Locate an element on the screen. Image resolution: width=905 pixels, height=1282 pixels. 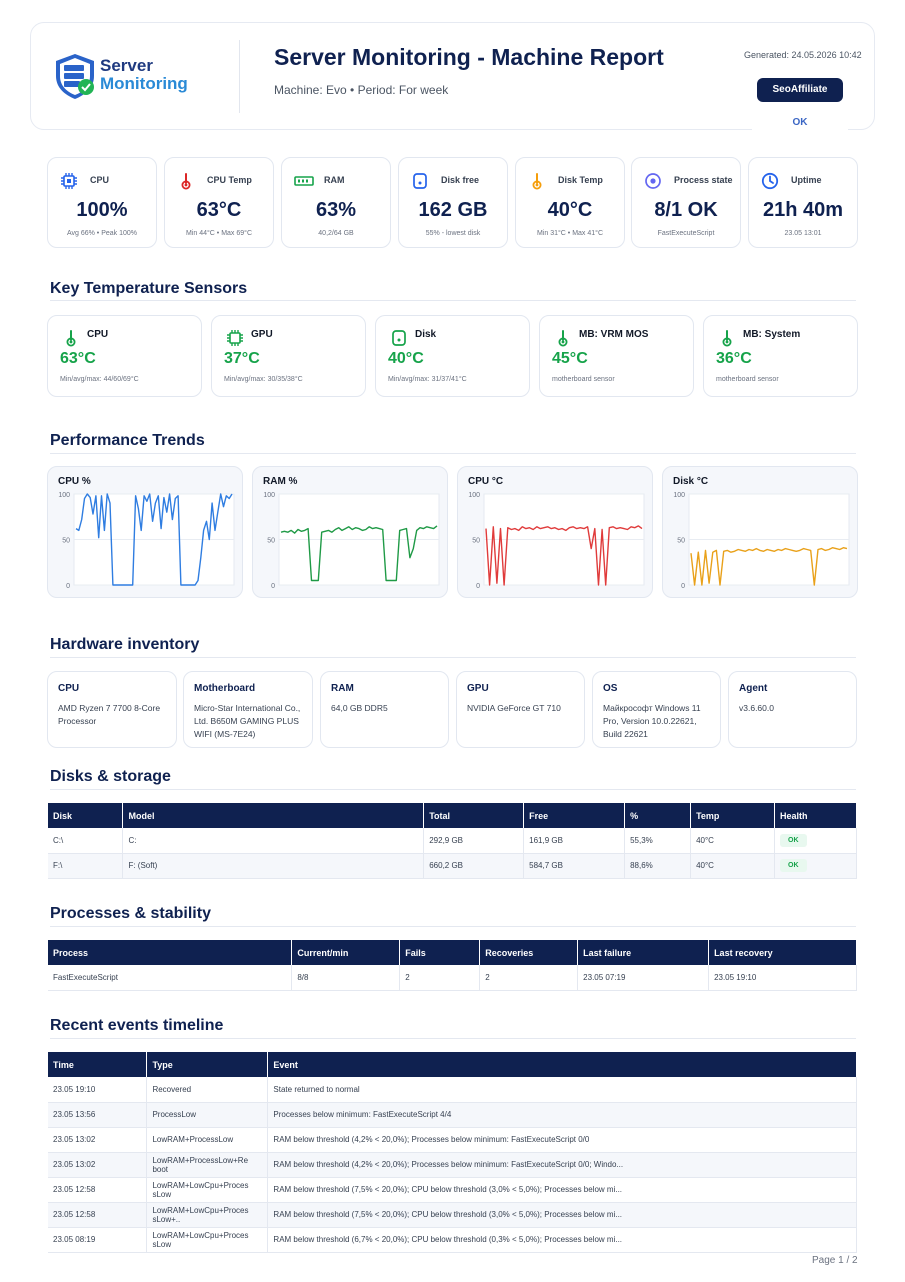
column-header: Recoveries is located at coordinates (529, 952).